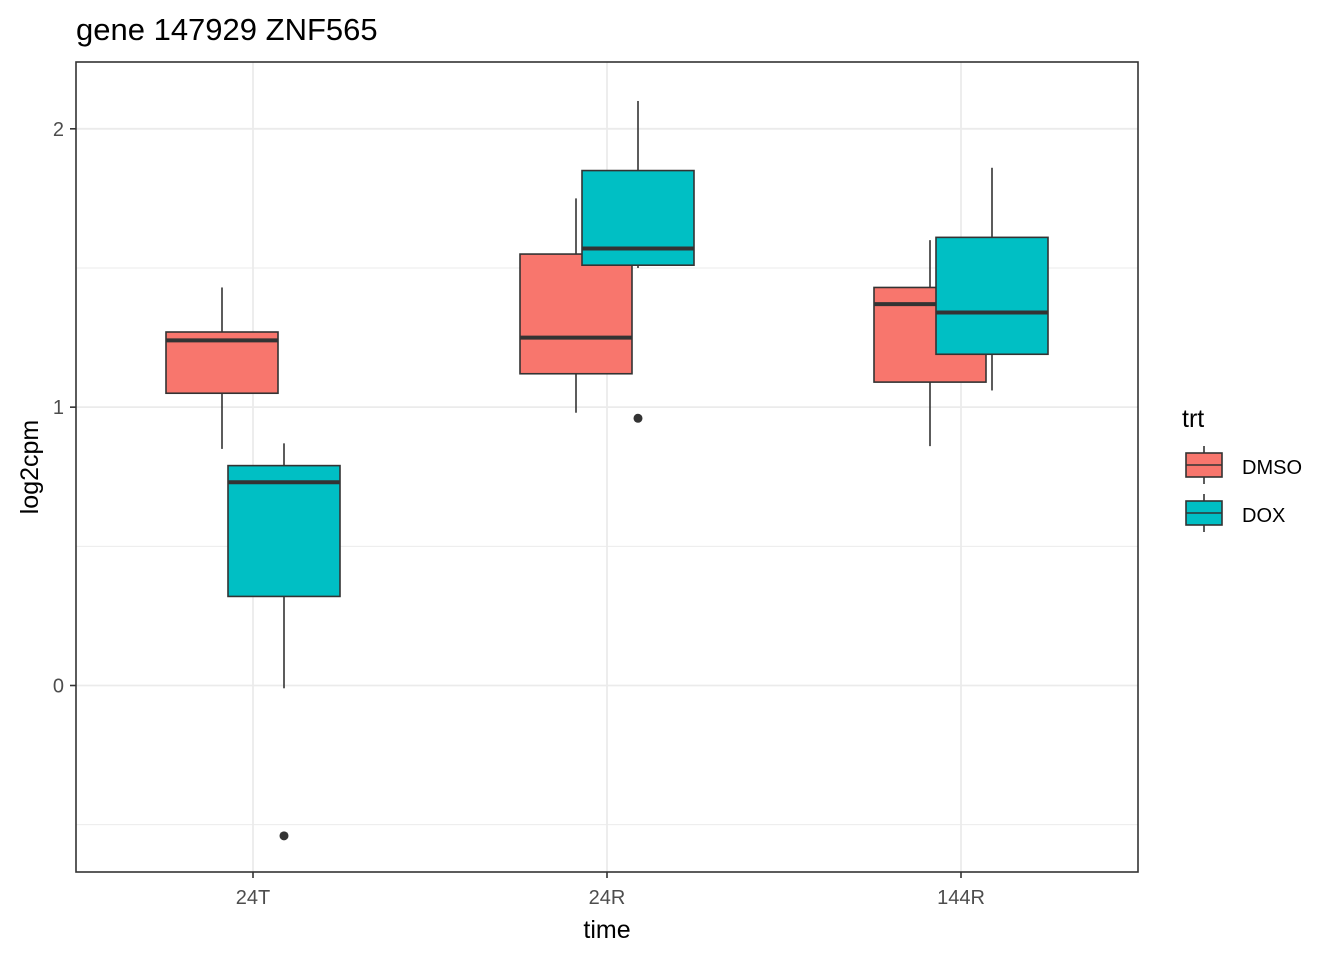 This screenshot has height=960, width=1344. I want to click on x-tick-label: 24T, so click(253, 898).